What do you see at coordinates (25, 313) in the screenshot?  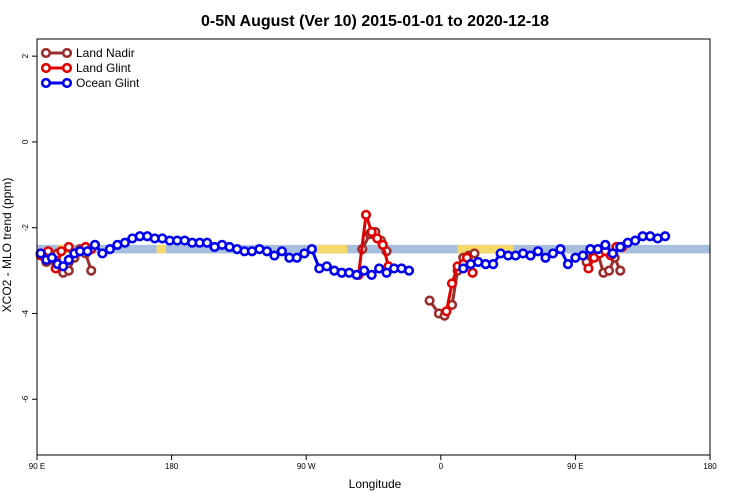 I see `y-tick-label-3: -4` at bounding box center [25, 313].